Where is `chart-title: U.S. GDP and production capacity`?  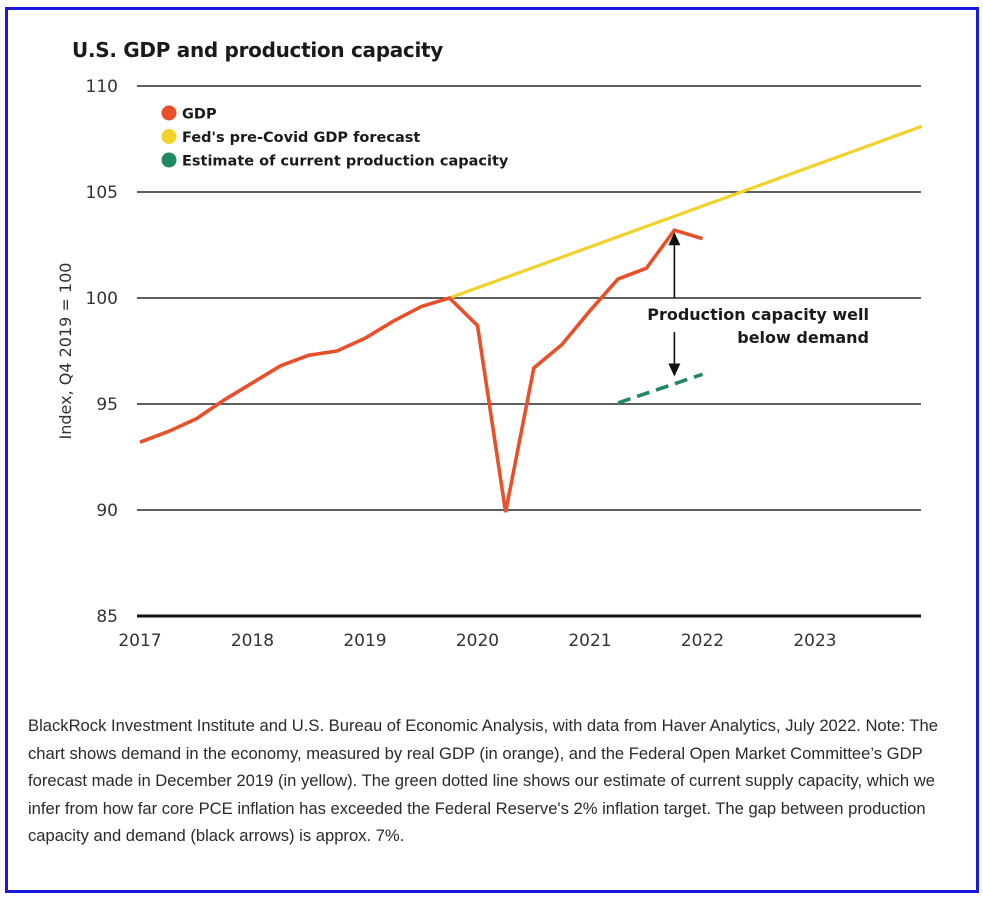 chart-title: U.S. GDP and production capacity is located at coordinates (258, 50).